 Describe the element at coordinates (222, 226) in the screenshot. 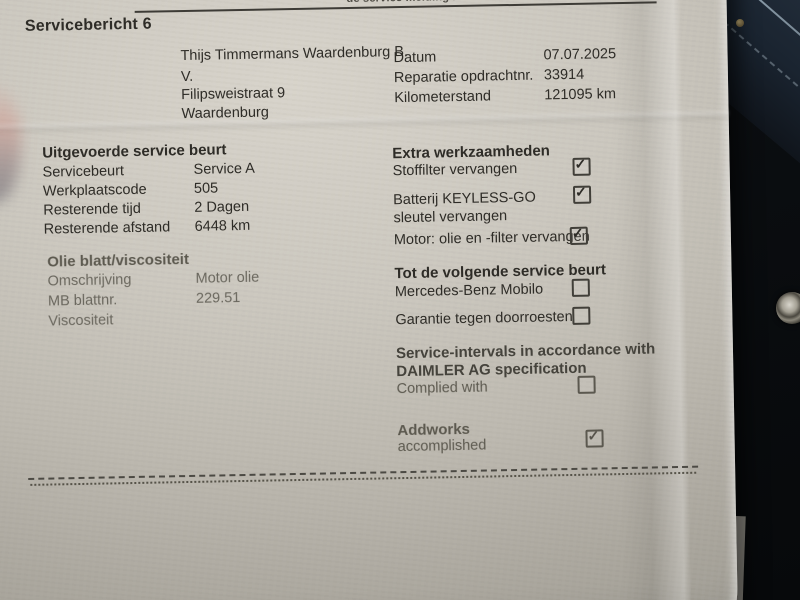

I see `service-row-value: 6448 km` at that location.